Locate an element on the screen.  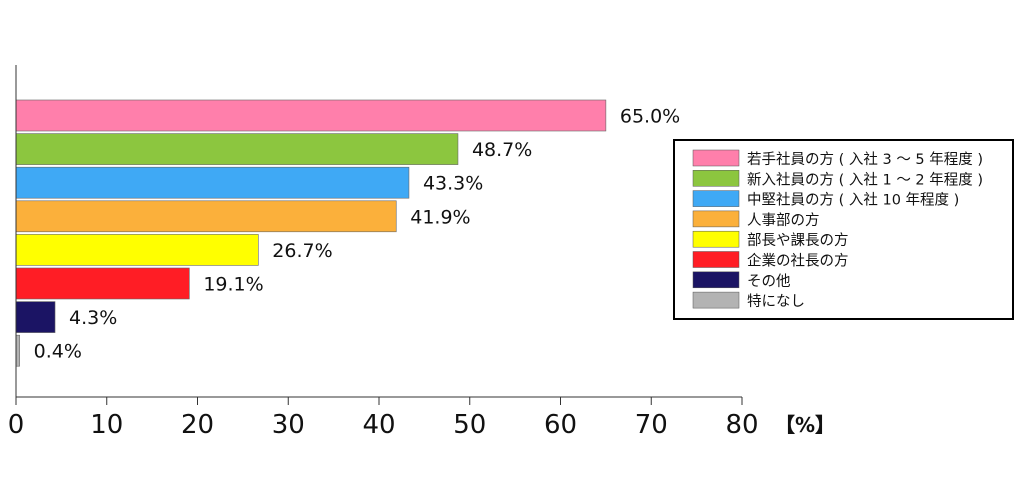
x-tick-labels-group: 0 10 20 30 40 50 60 70 80 is located at coordinates (383, 425).